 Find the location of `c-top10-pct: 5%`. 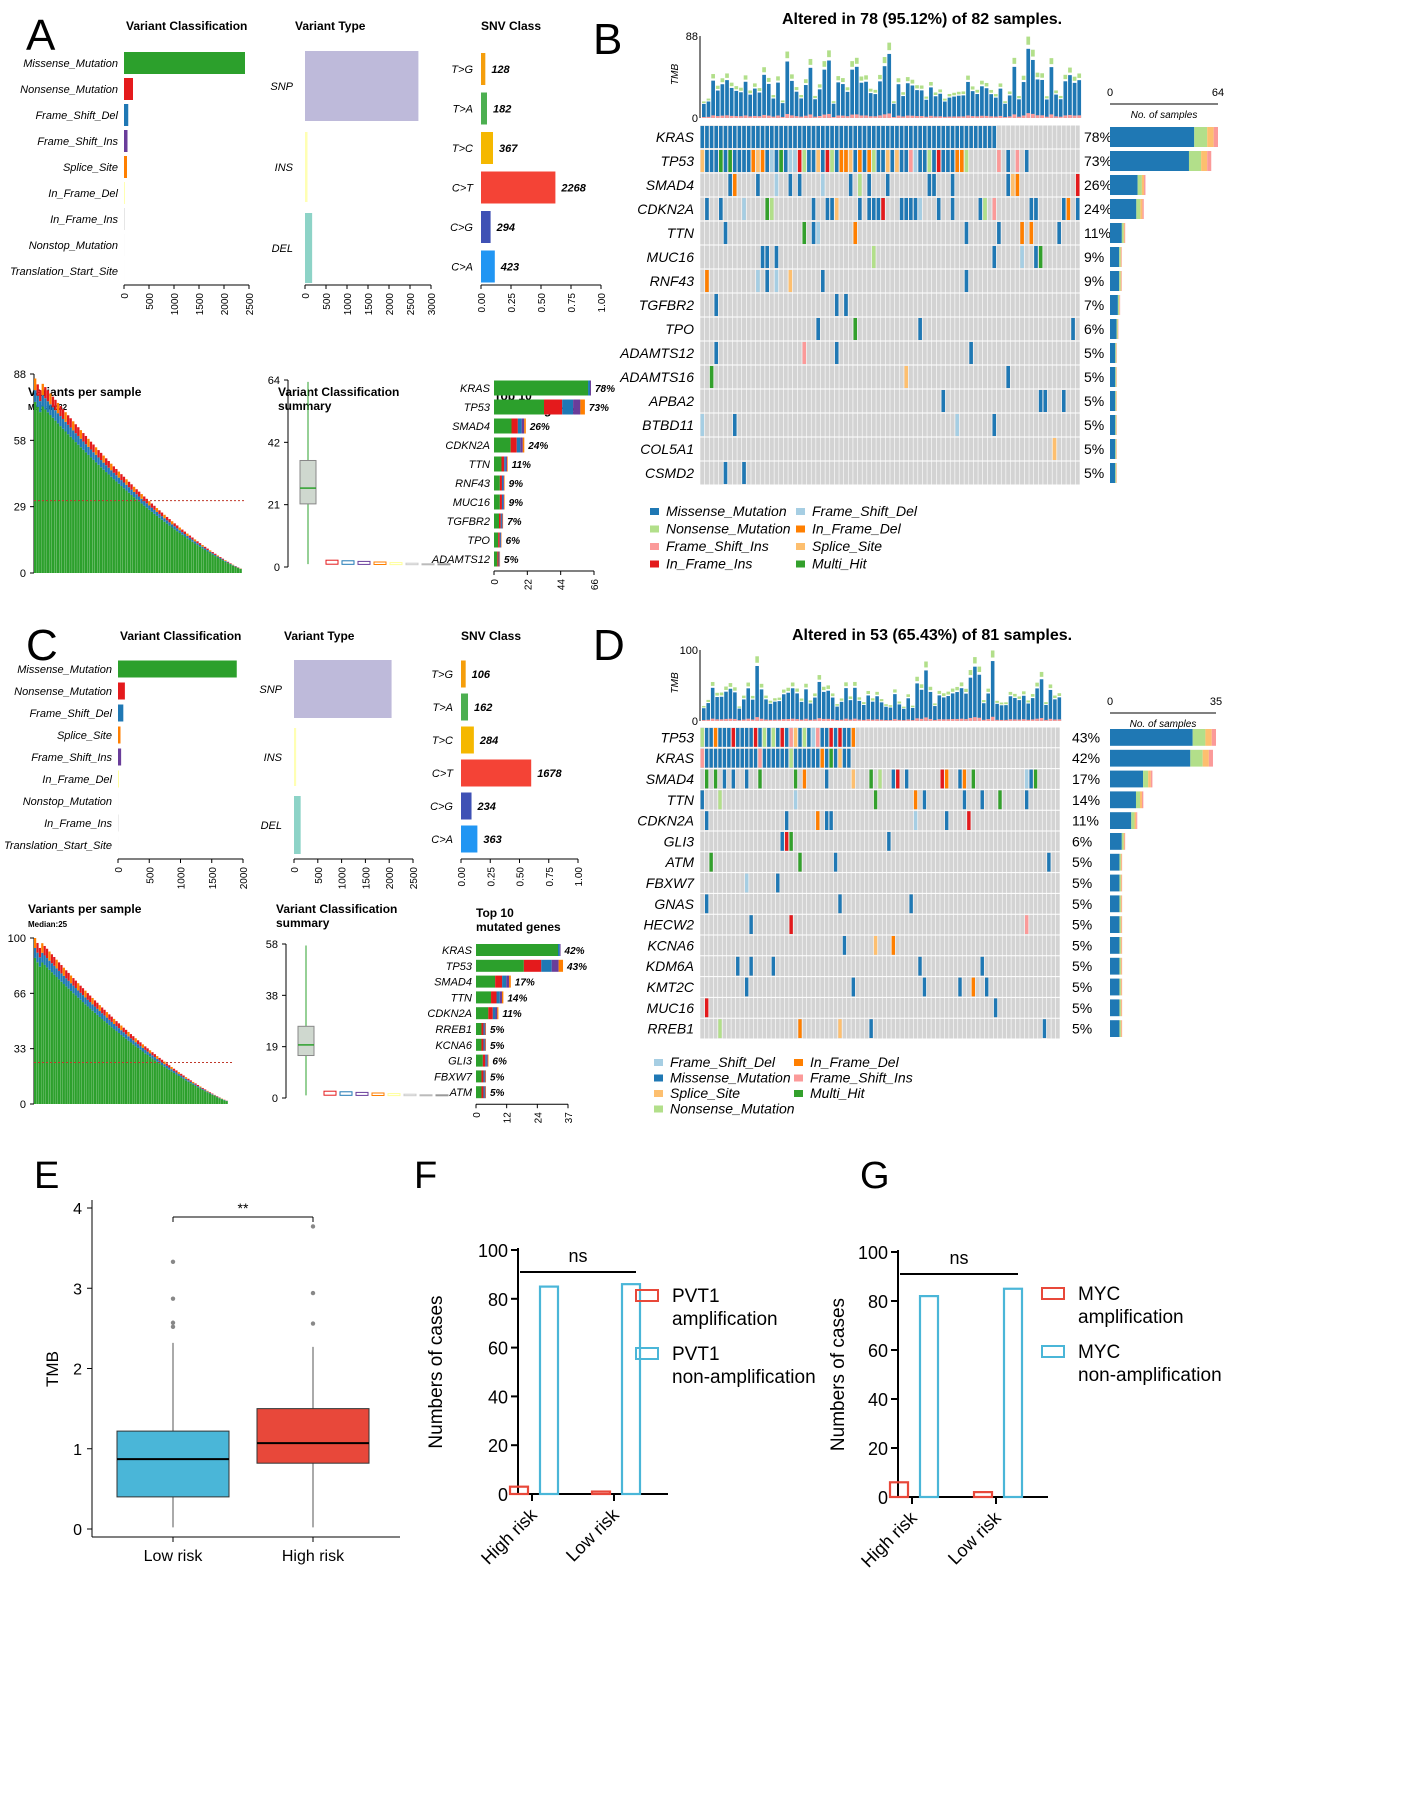

c-top10-pct: 5% is located at coordinates (497, 1030).